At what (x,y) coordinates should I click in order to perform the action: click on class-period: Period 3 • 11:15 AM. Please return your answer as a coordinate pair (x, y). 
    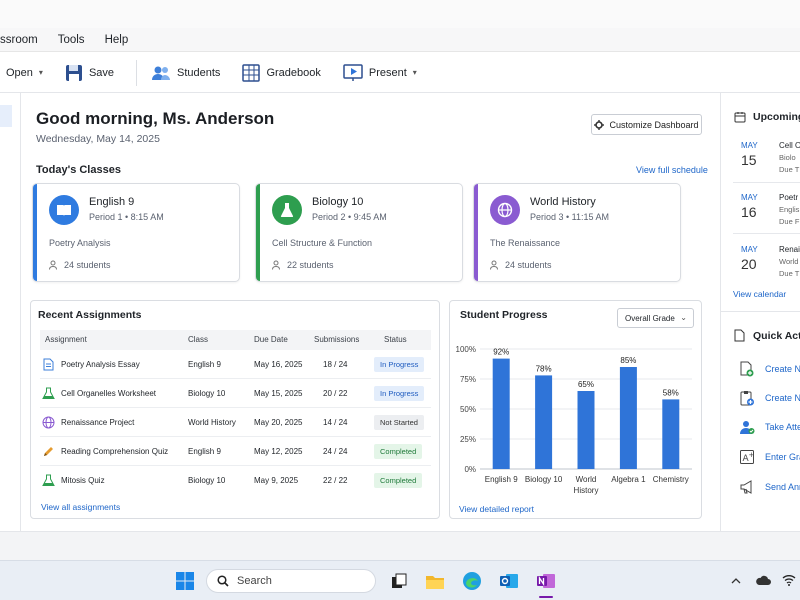
    Looking at the image, I should click on (570, 217).